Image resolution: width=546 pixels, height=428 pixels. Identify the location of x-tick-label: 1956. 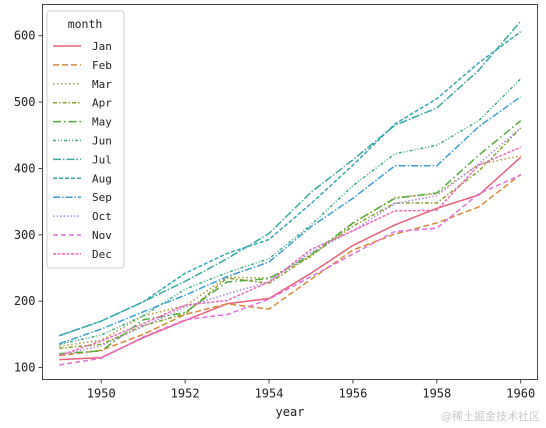
(352, 394).